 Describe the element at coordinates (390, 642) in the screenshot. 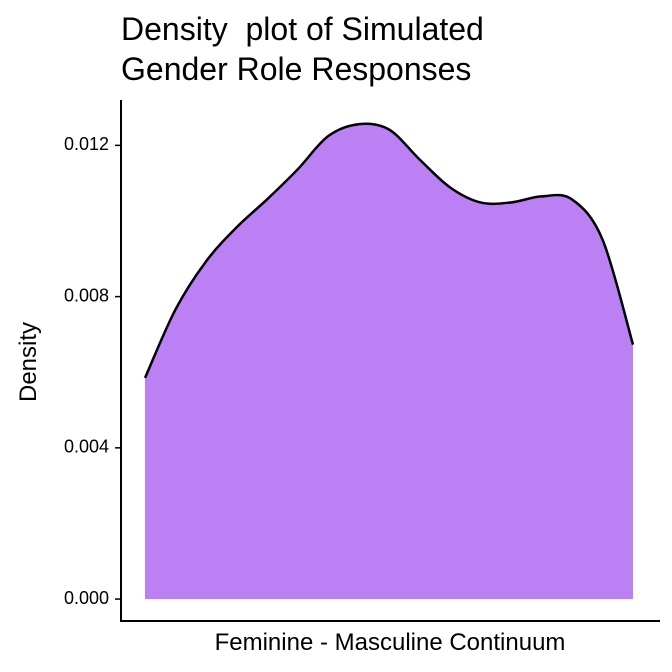

I see `x-axis-label: Feminine - Masculine Continuum` at that location.